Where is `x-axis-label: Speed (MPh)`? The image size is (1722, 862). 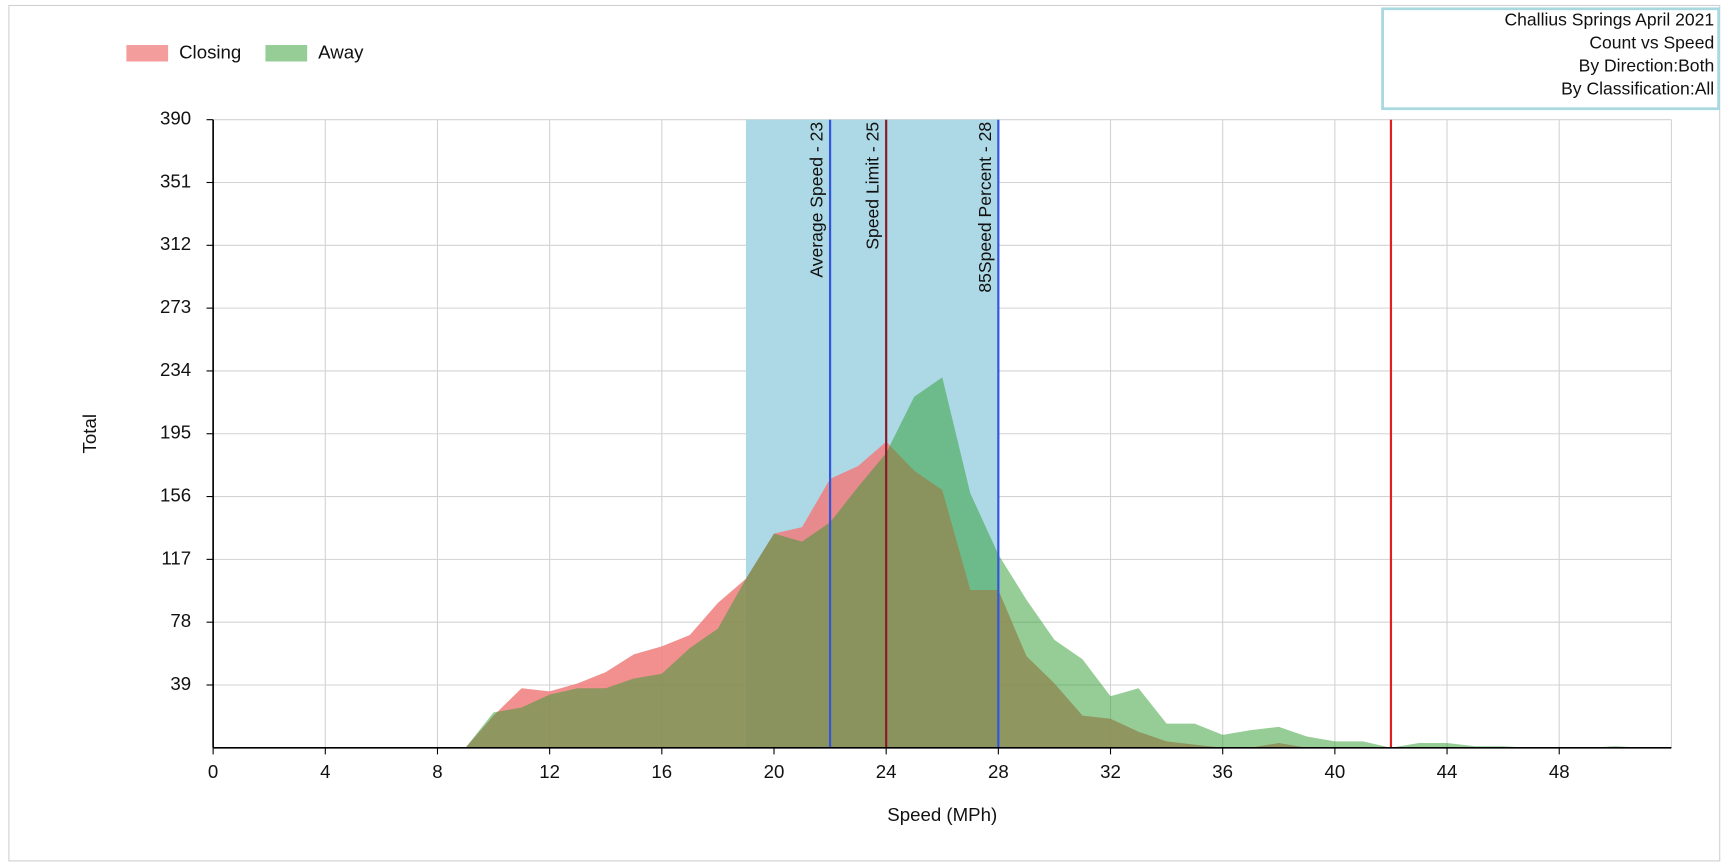
x-axis-label: Speed (MPh) is located at coordinates (942, 814).